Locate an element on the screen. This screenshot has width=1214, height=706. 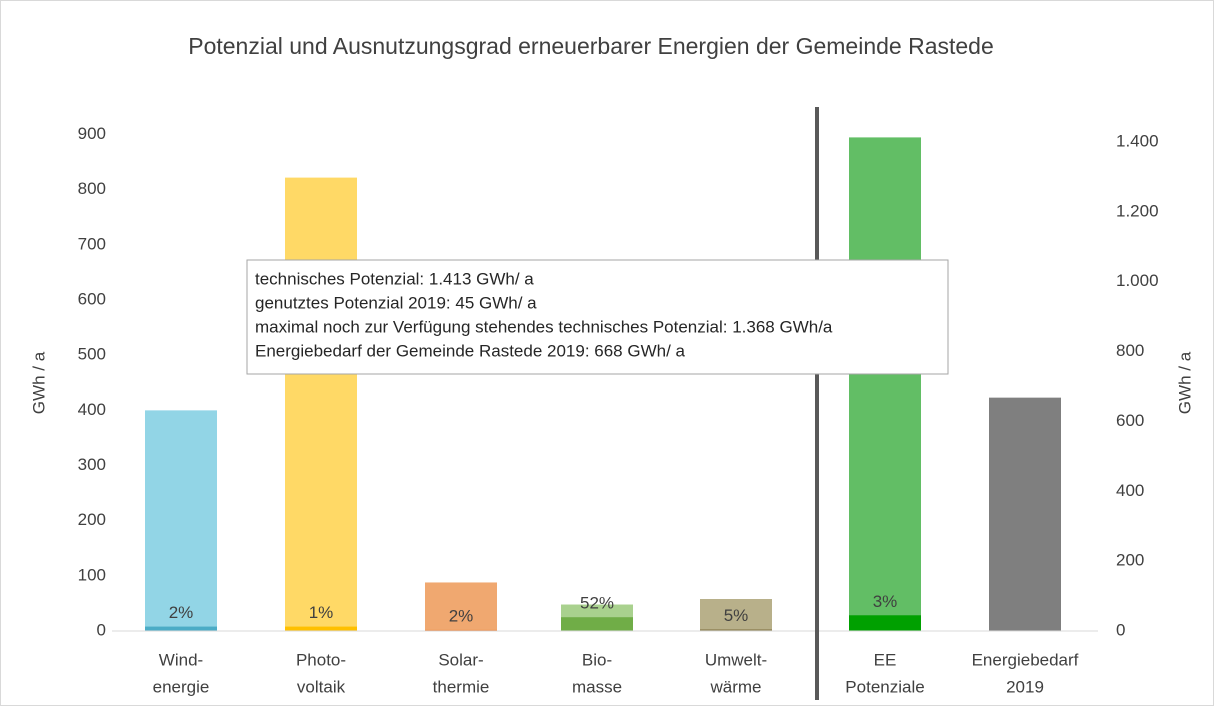
y-tick-label: 900 is located at coordinates (92, 133).